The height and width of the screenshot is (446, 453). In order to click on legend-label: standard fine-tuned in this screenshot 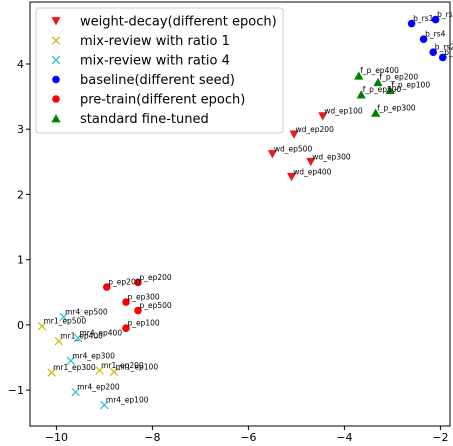, I will do `click(144, 119)`.